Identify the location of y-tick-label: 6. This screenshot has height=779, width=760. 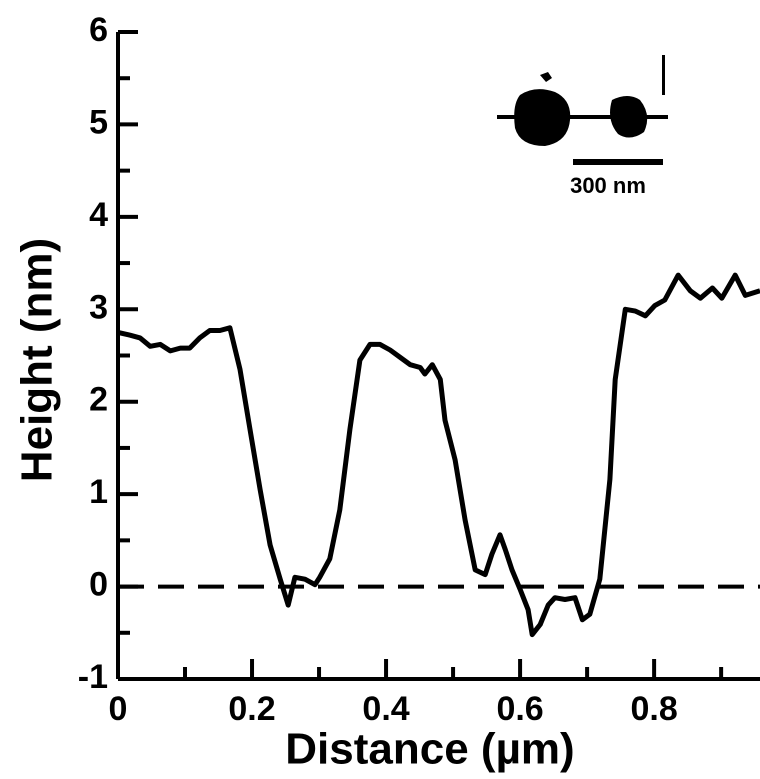
(98, 30).